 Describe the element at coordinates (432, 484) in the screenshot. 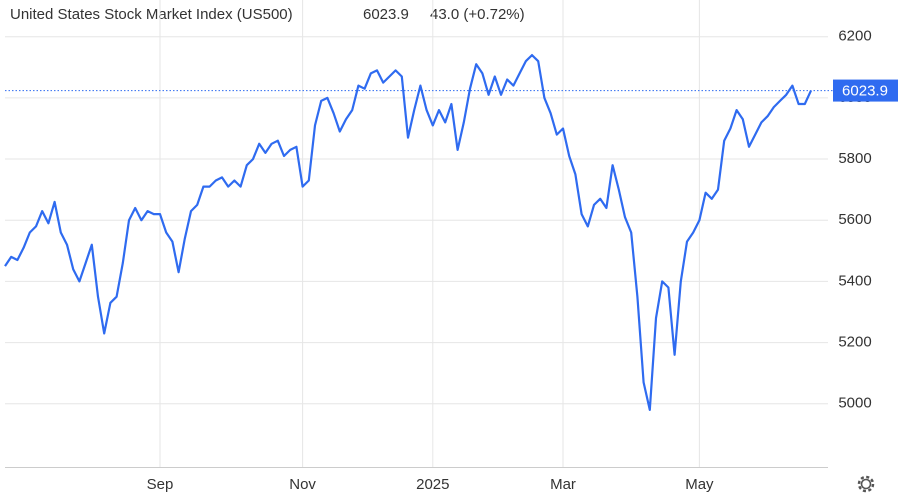

I see `x-tick-label: 2025` at that location.